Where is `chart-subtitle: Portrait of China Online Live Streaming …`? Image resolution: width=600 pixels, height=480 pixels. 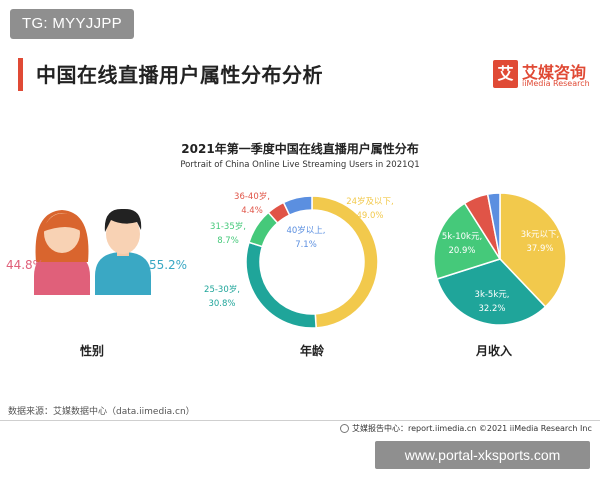
chart-subtitle: Portrait of China Online Live Streaming … is located at coordinates (300, 165).